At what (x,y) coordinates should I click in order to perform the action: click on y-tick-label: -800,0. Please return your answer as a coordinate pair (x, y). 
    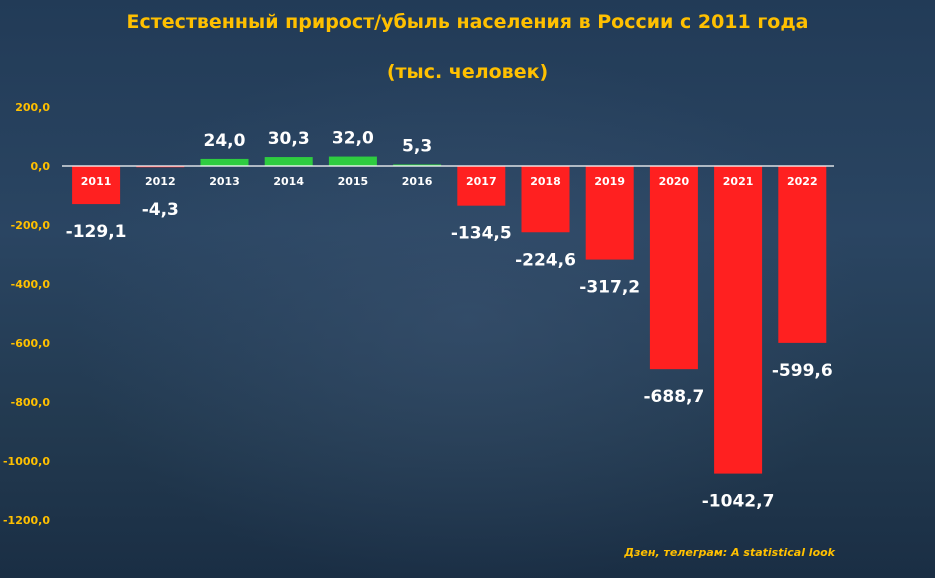
    Looking at the image, I should click on (31, 402).